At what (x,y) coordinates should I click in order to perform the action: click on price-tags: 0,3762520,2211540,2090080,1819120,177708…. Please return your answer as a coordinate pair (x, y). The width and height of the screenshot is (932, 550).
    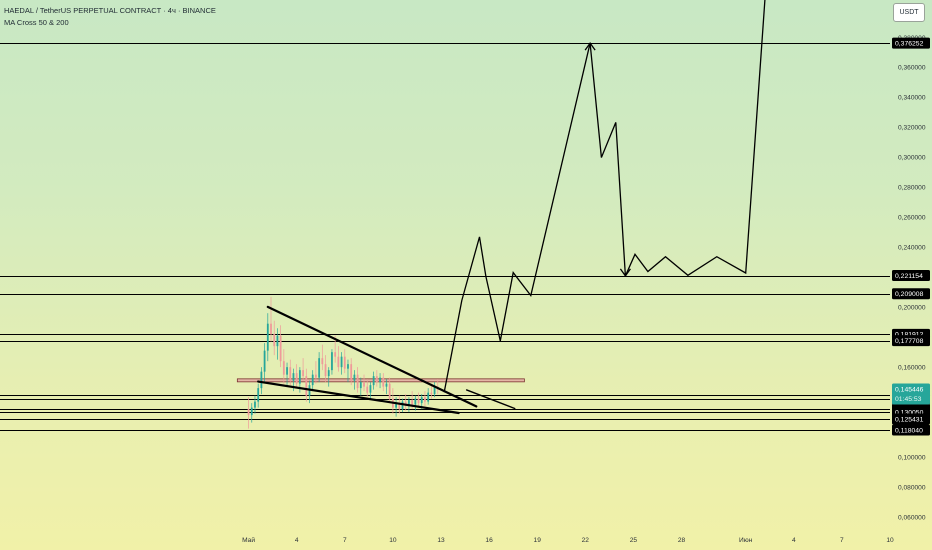
    Looking at the image, I should click on (911, 236).